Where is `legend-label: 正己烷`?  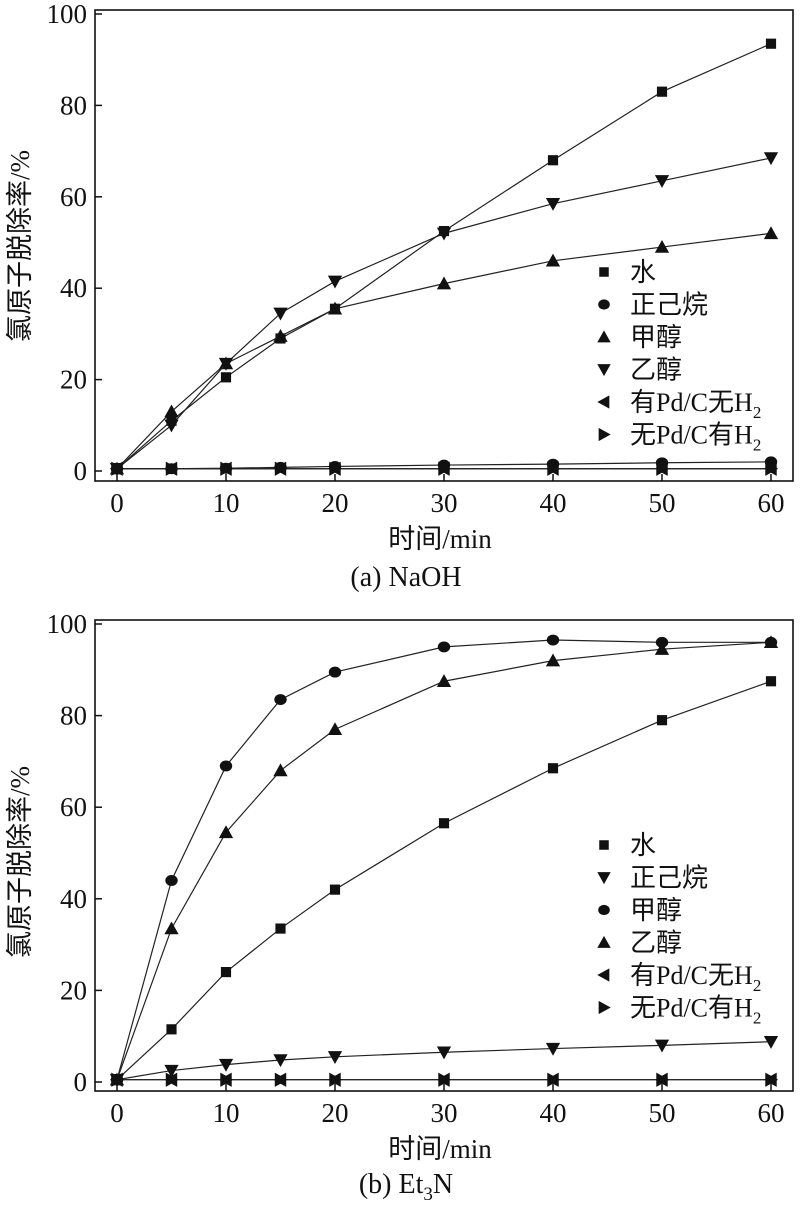 legend-label: 正己烷 is located at coordinates (669, 305).